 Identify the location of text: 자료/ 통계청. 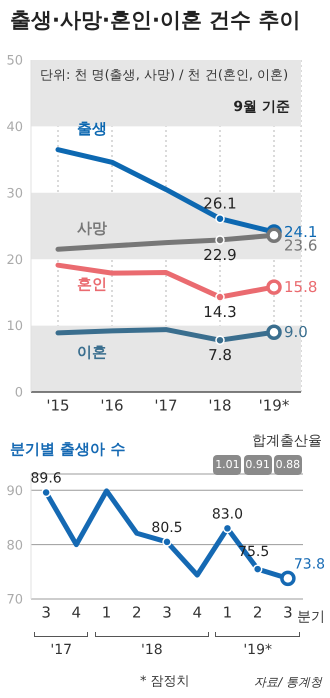
(288, 682).